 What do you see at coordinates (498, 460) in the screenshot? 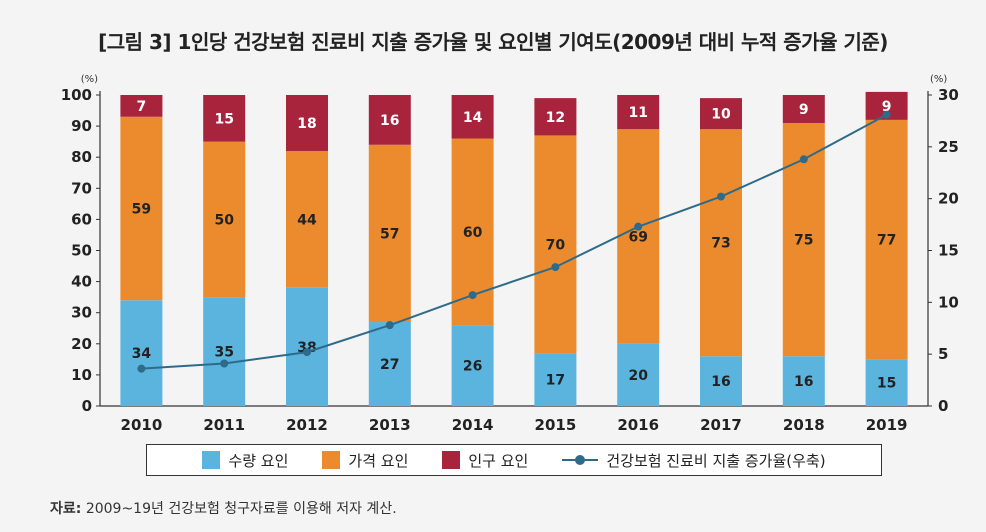
I see `legend-label-population: 인구 요인` at bounding box center [498, 460].